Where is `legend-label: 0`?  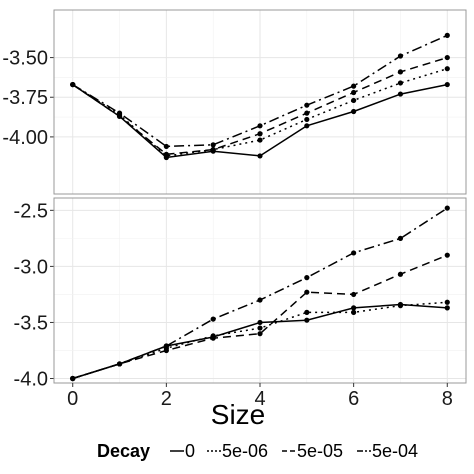
legend-label: 0 is located at coordinates (190, 451).